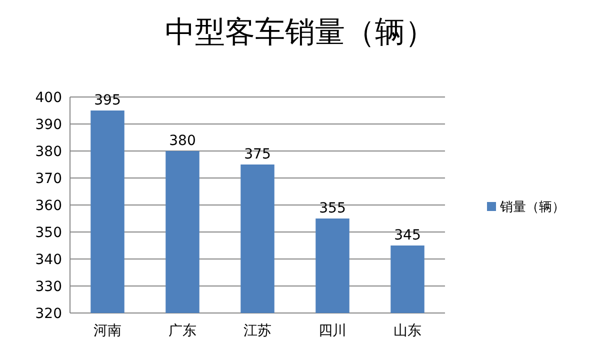 The width and height of the screenshot is (600, 359). I want to click on y-tick-label: 390, so click(48, 125).